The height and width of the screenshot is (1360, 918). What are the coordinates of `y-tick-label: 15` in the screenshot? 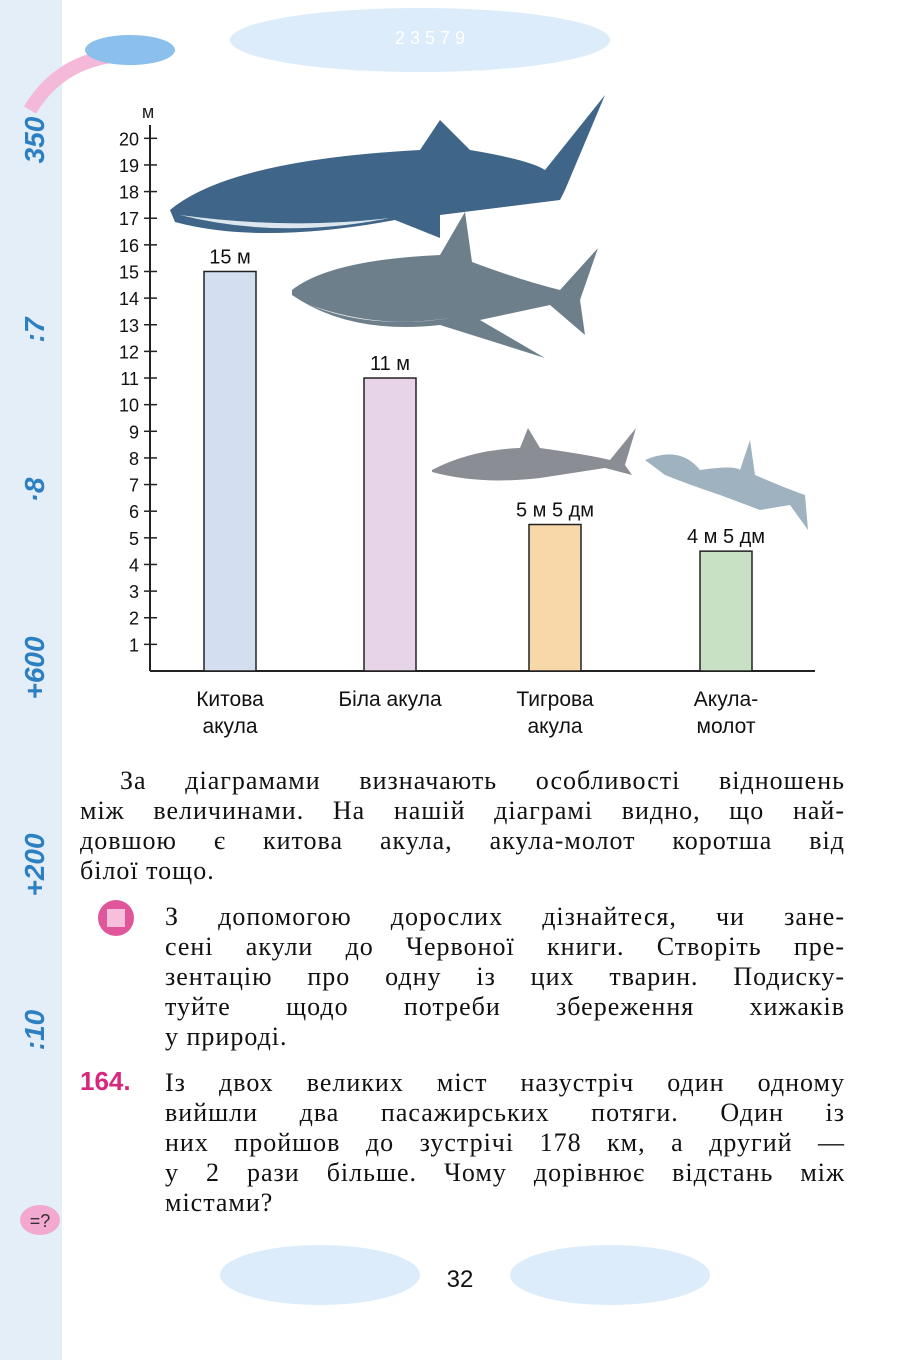 It's located at (129, 272).